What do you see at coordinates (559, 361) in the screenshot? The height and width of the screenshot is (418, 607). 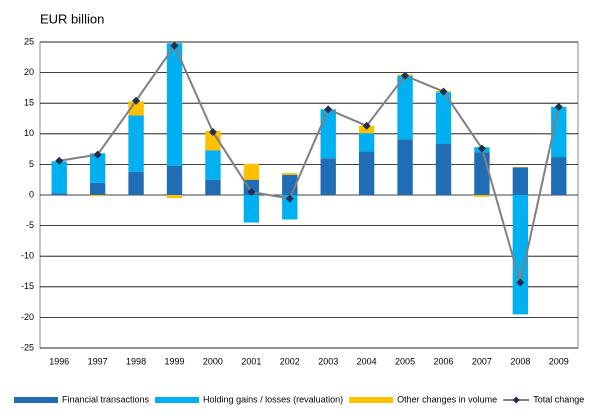 I see `x-tick-label: 2009` at bounding box center [559, 361].